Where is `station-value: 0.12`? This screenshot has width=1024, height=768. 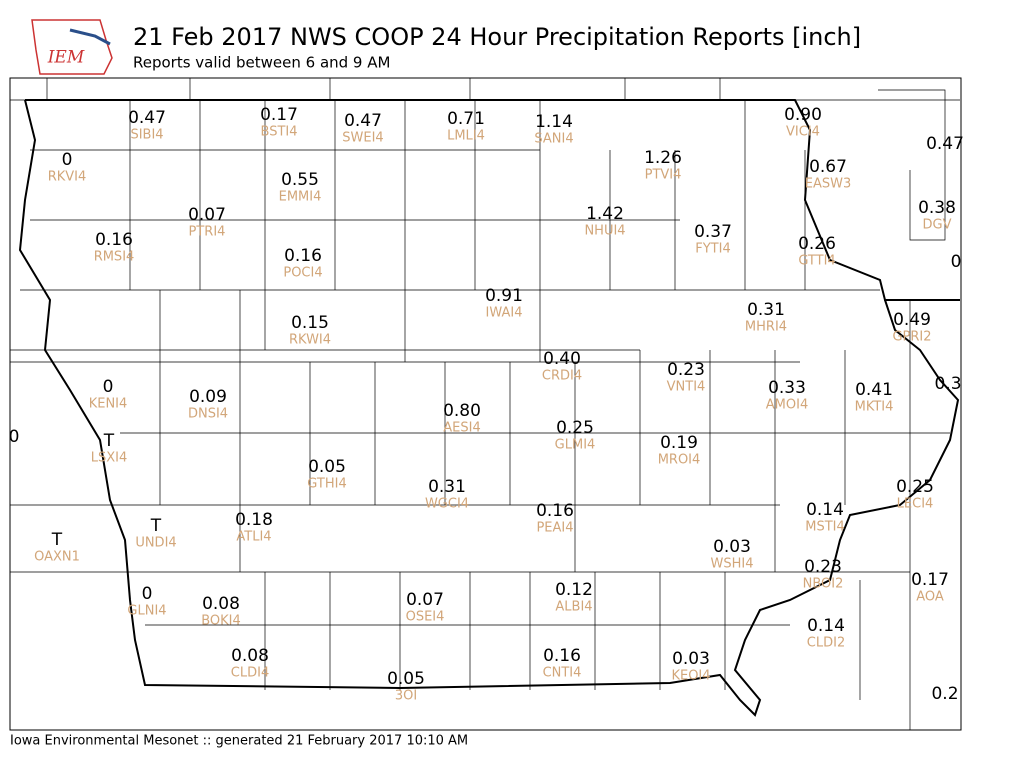
station-value: 0.12 is located at coordinates (574, 590).